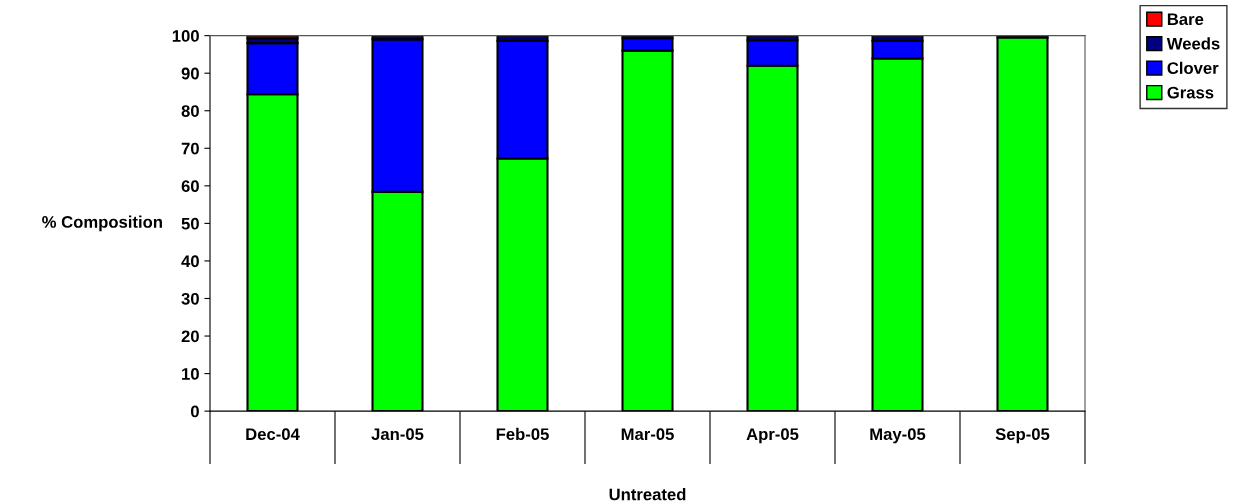 The height and width of the screenshot is (502, 1250). I want to click on y-tick-label: 90, so click(190, 73).